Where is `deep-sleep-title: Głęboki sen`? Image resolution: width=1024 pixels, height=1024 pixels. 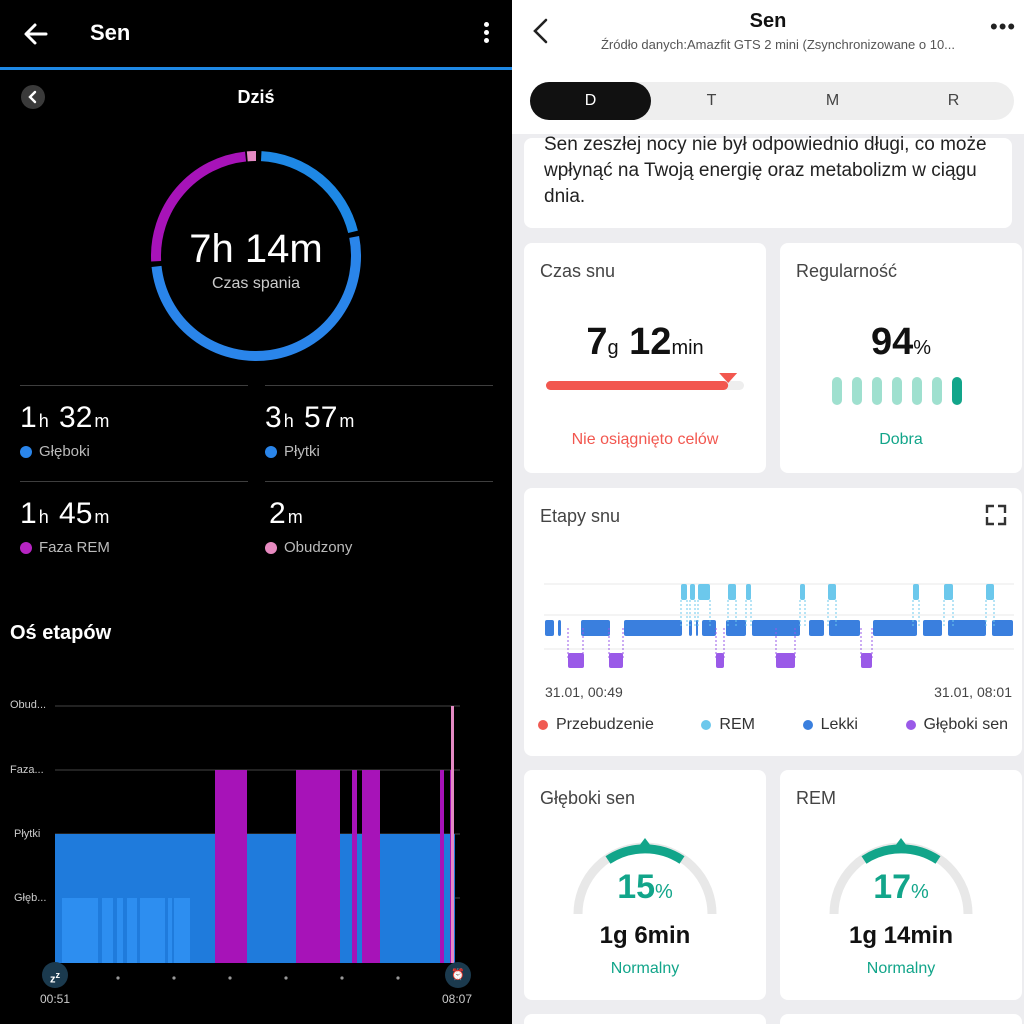 deep-sleep-title: Głęboki sen is located at coordinates (588, 798).